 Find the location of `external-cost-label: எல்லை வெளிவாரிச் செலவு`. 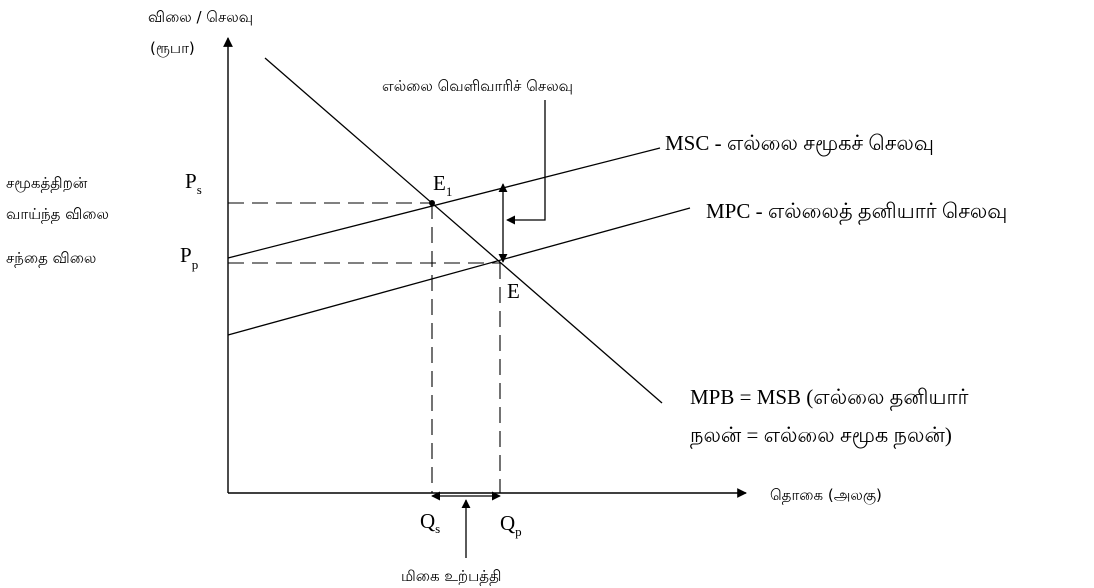

external-cost-label: எல்லை வெளிவாரிச் செலவு is located at coordinates (477, 86).